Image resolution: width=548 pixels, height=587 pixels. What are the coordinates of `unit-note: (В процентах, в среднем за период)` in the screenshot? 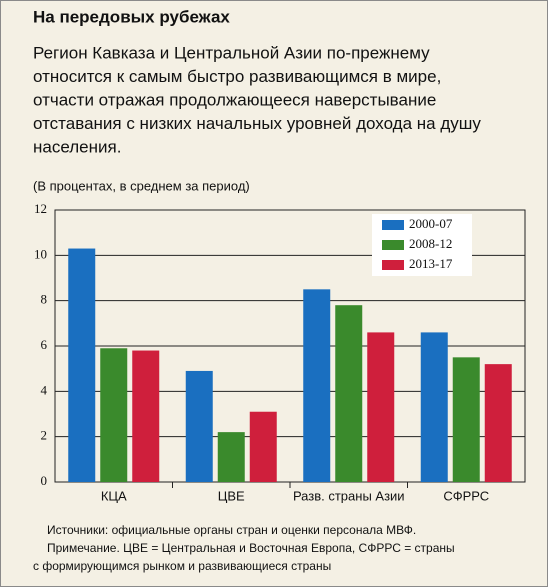 It's located at (141, 185).